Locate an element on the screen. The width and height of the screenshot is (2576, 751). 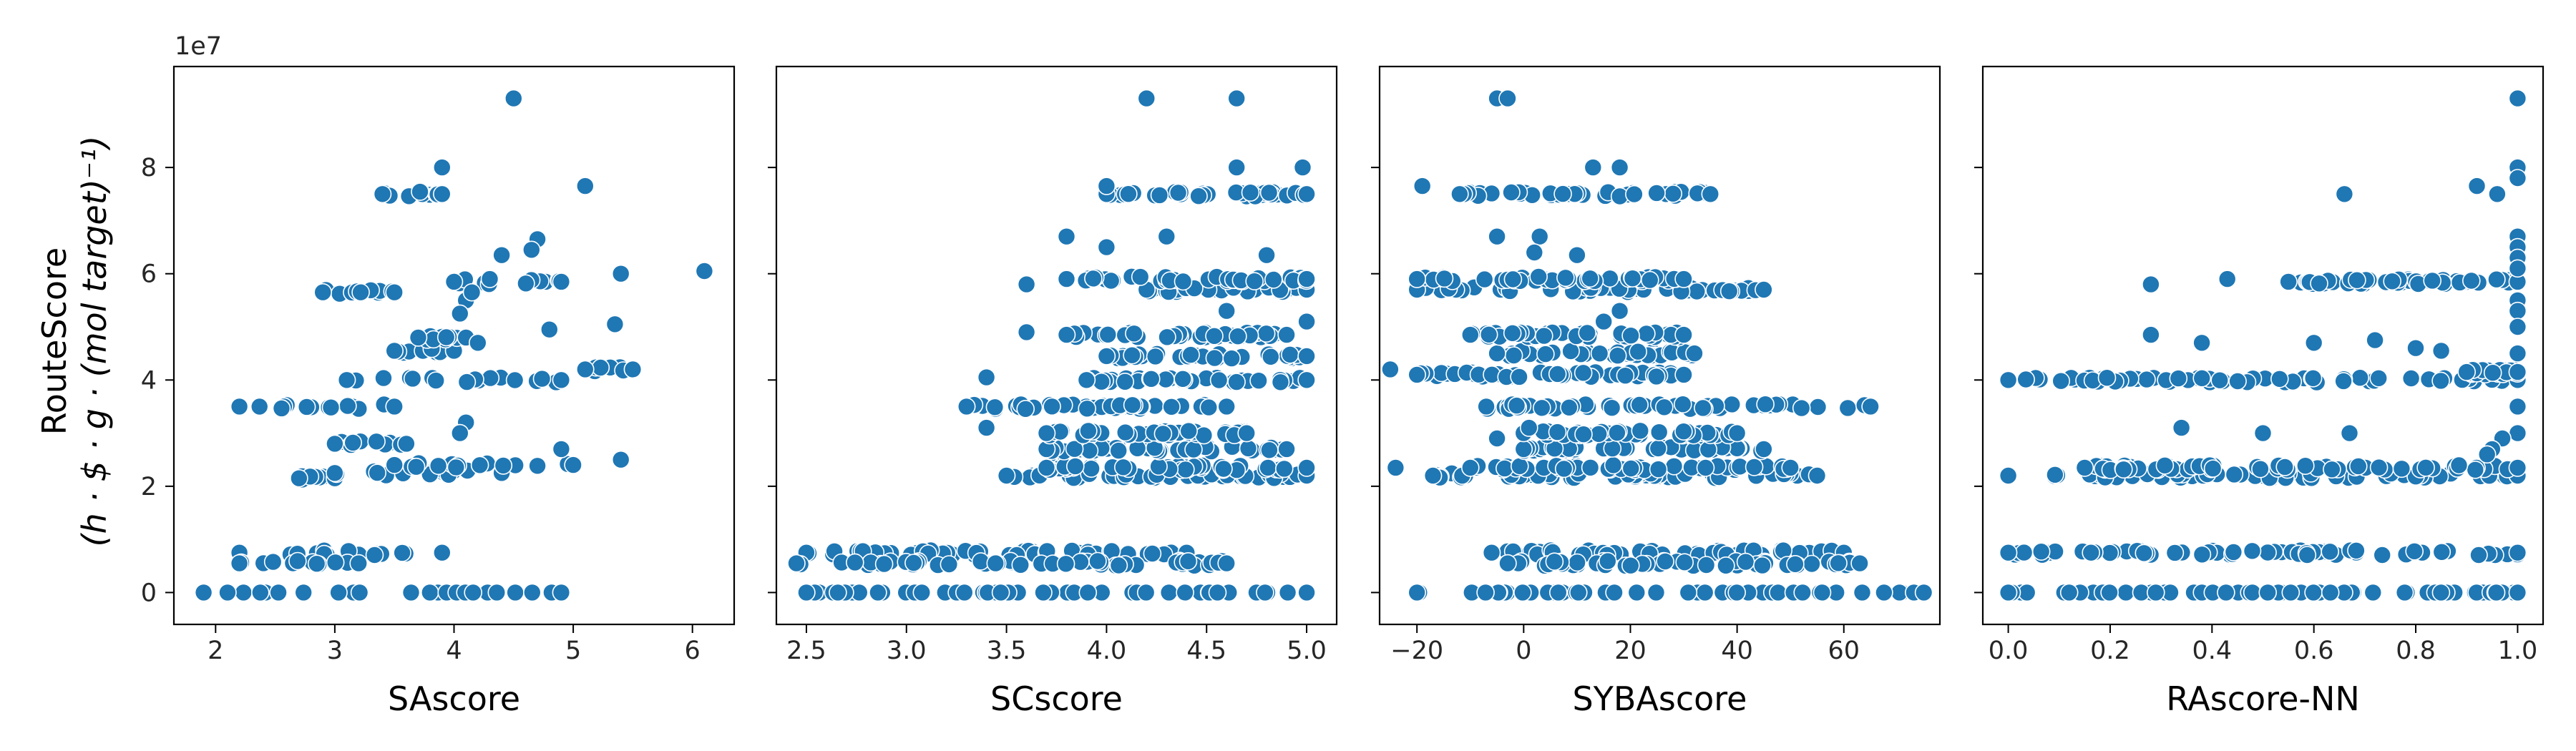
x-tick-label: 1.0 is located at coordinates (2518, 651).